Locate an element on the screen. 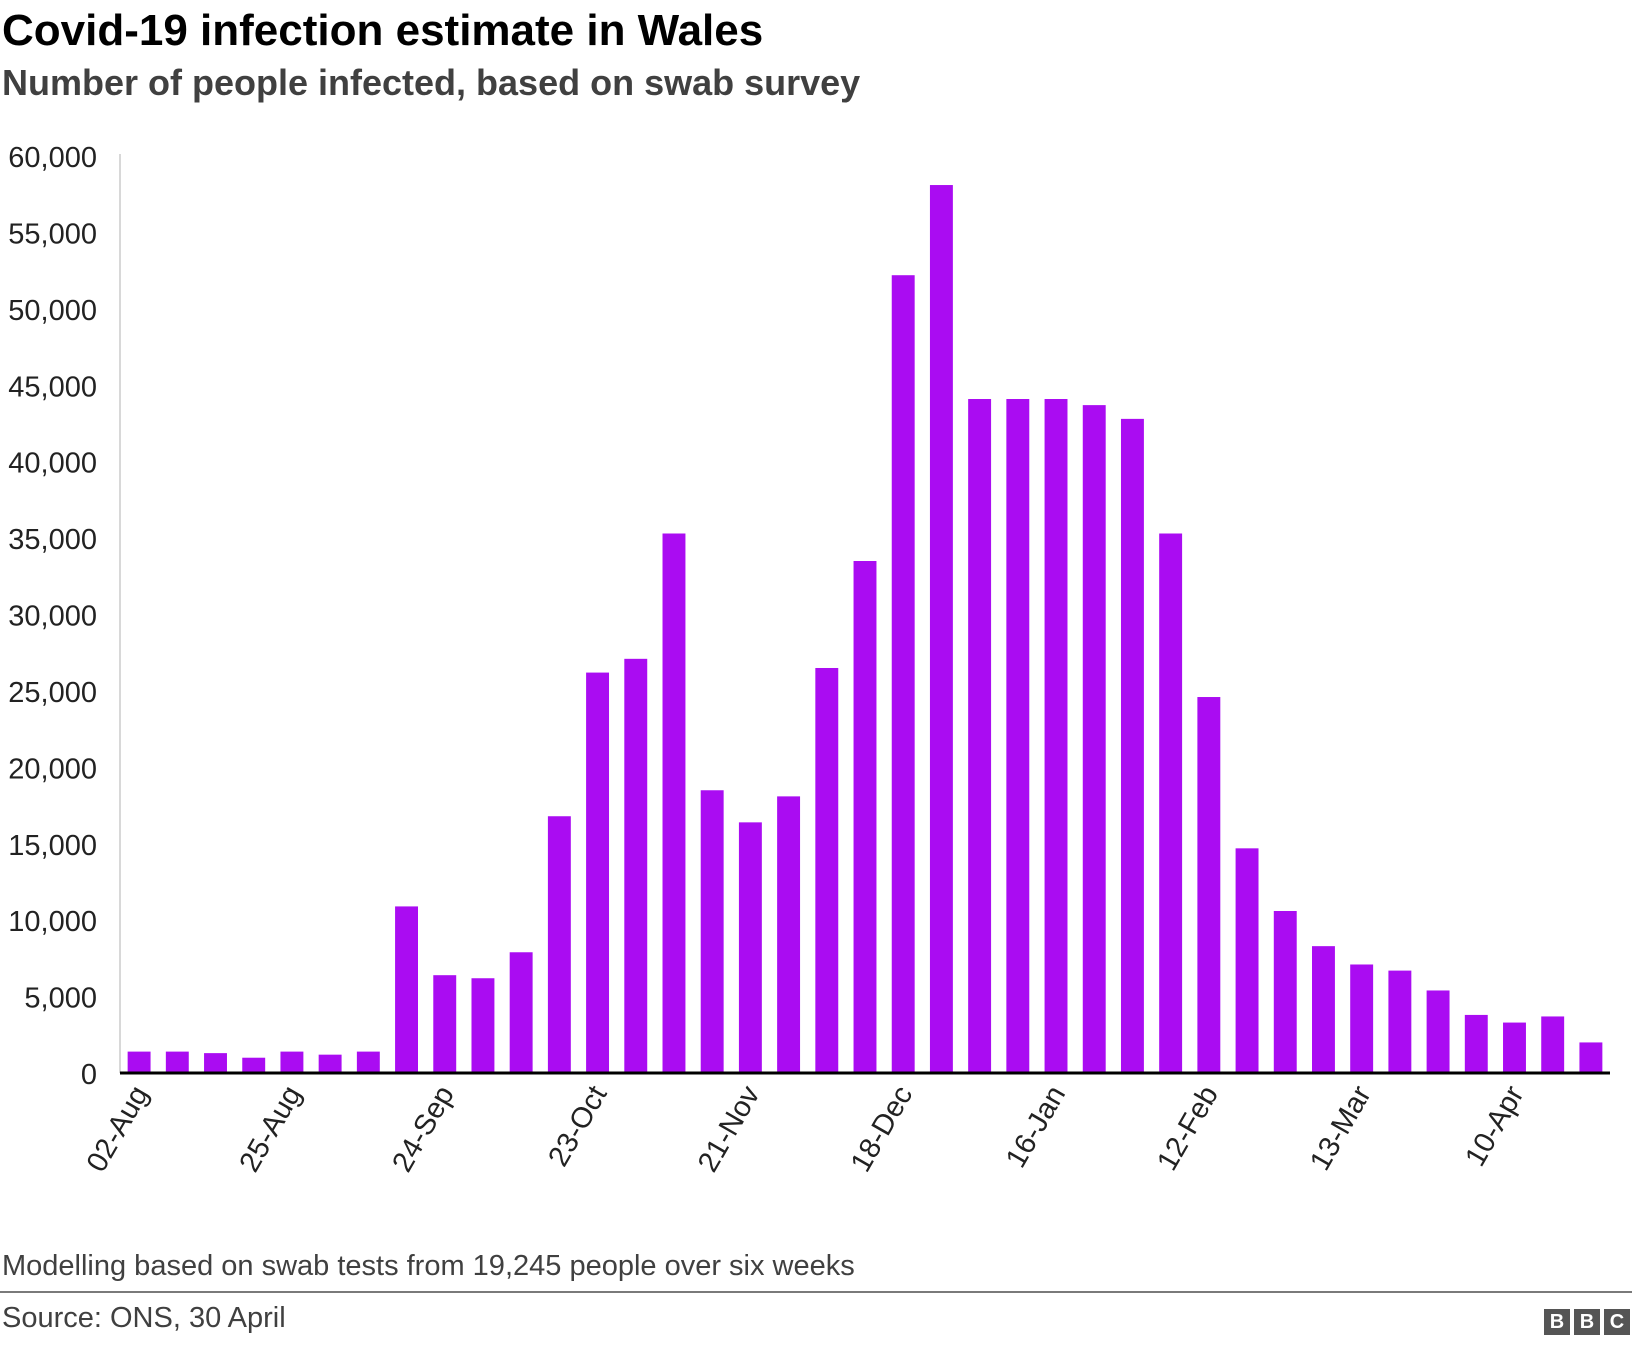  logo-letter-2: B is located at coordinates (1587, 1322).